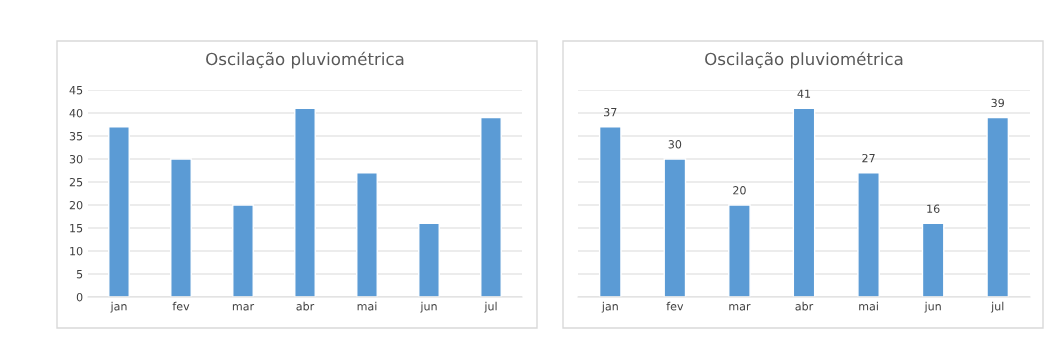 The width and height of the screenshot is (1064, 348). Describe the element at coordinates (79, 297) in the screenshot. I see `y-tick-label: 0` at that location.